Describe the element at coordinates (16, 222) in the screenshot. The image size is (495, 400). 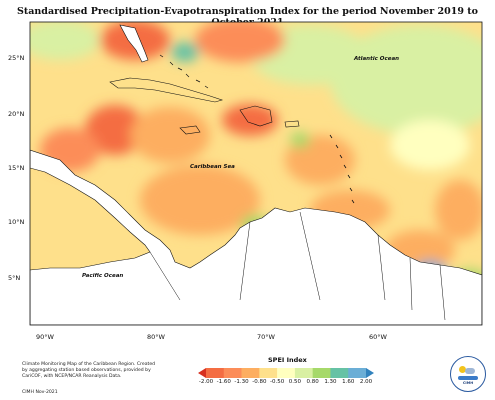
I see `lat-tick-10n: 10°N` at that location.